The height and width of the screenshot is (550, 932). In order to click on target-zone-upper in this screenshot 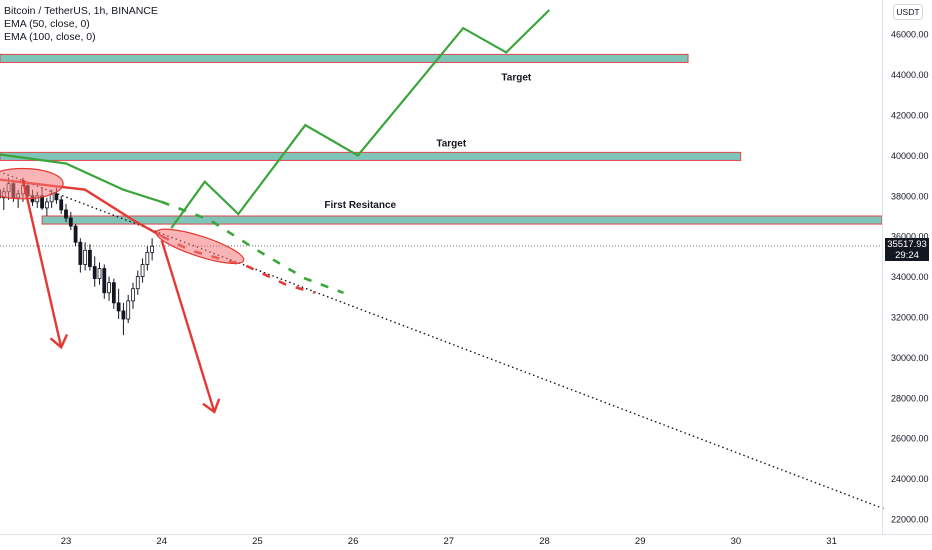, I will do `click(344, 58)`.